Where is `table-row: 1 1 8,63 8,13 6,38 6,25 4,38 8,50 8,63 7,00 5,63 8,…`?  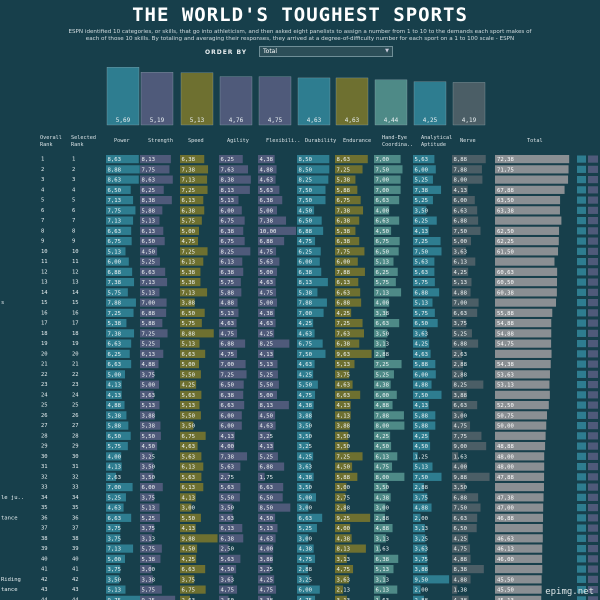
table-row: 1 1 8,63 8,13 6,38 6,25 4,38 8,50 8,63 7,00 5,63 8,… is located at coordinates (319, 159).